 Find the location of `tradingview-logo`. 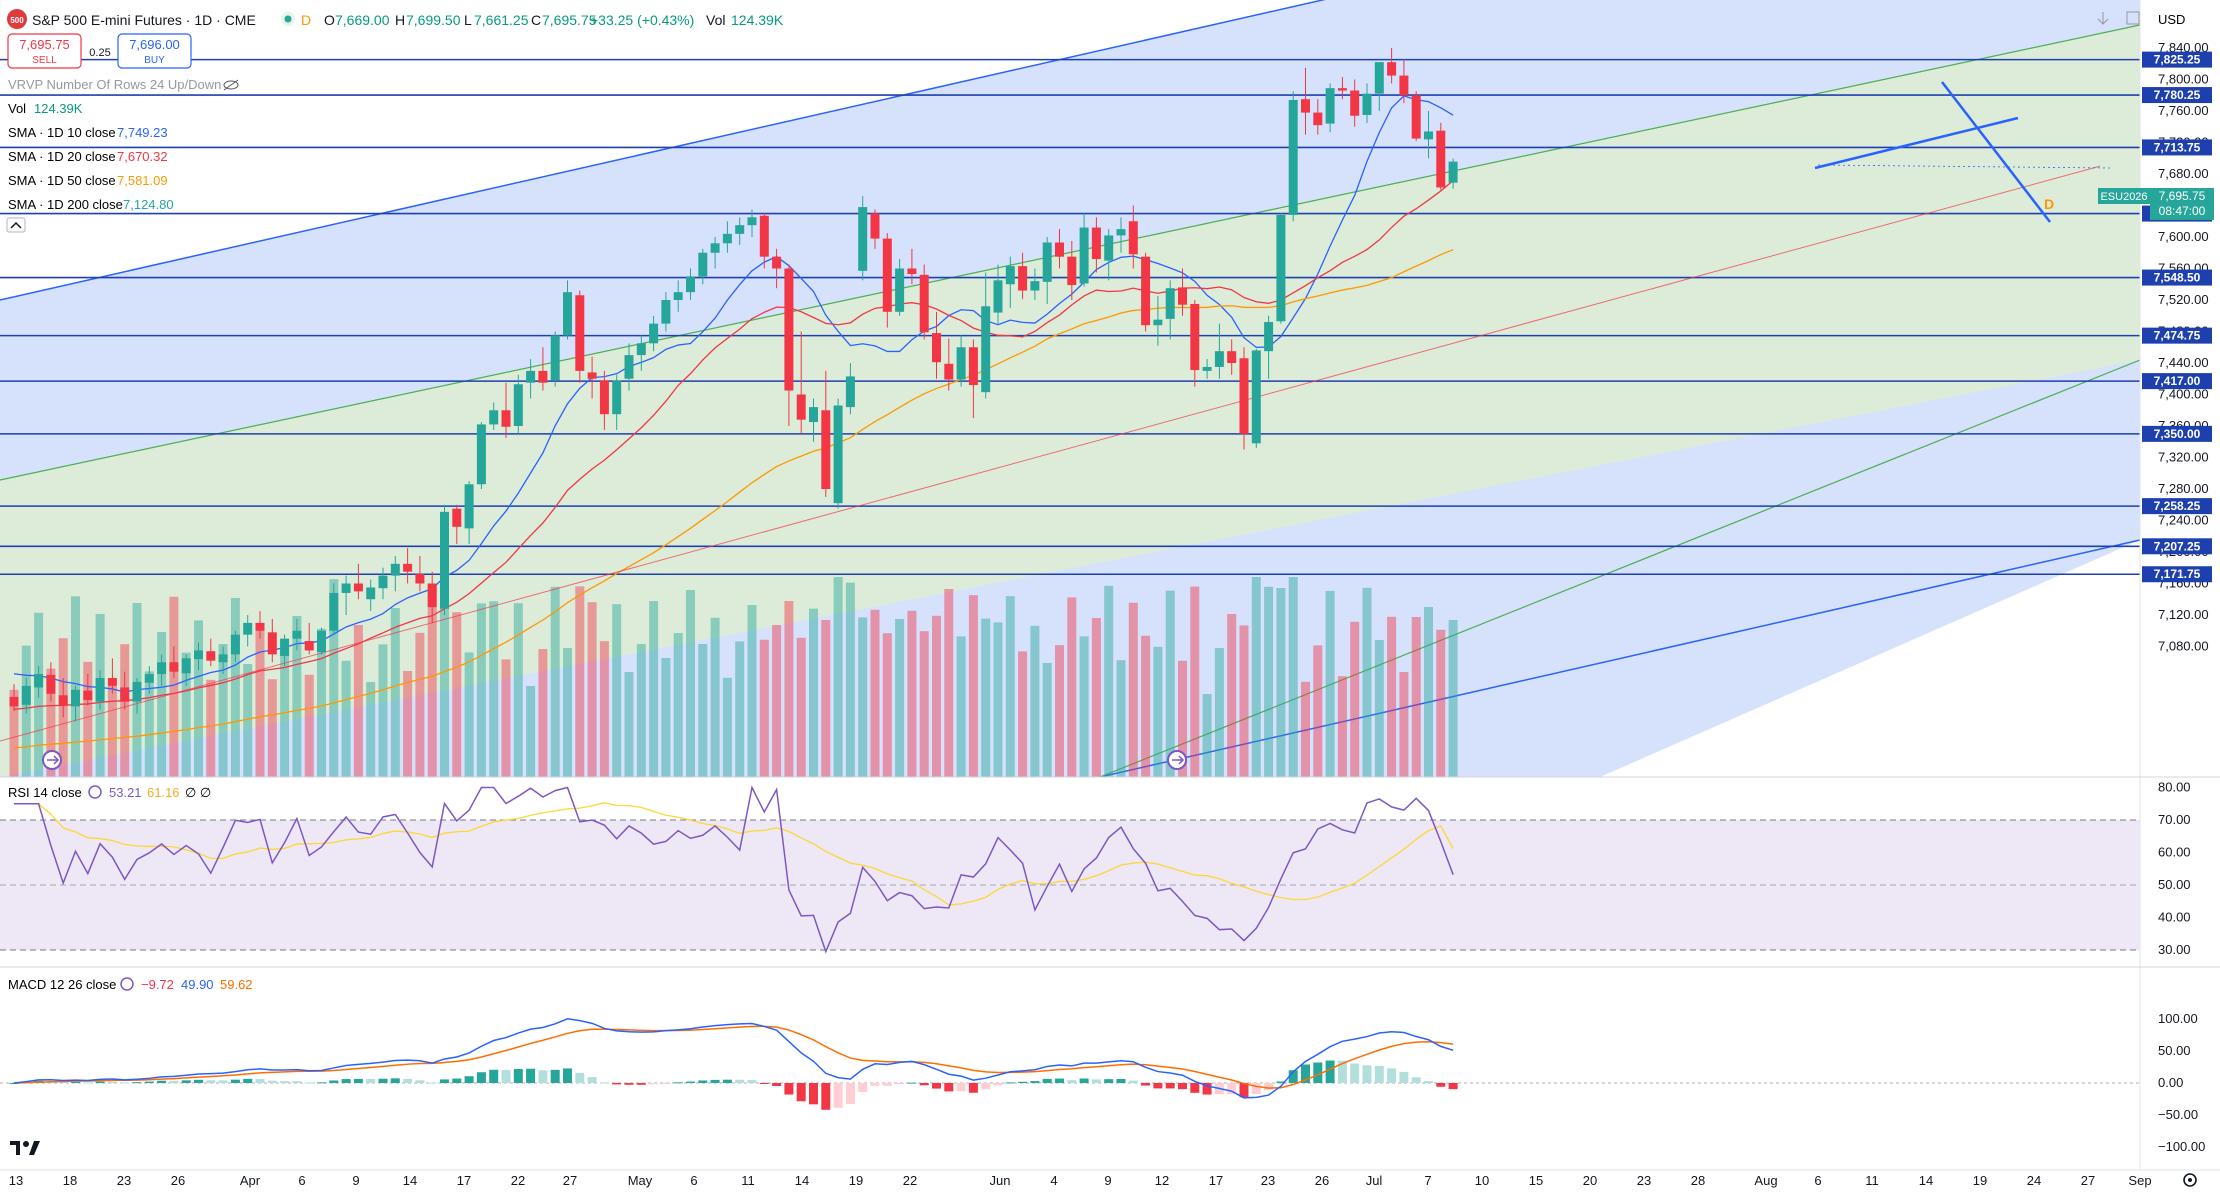

tradingview-logo is located at coordinates (25, 1148).